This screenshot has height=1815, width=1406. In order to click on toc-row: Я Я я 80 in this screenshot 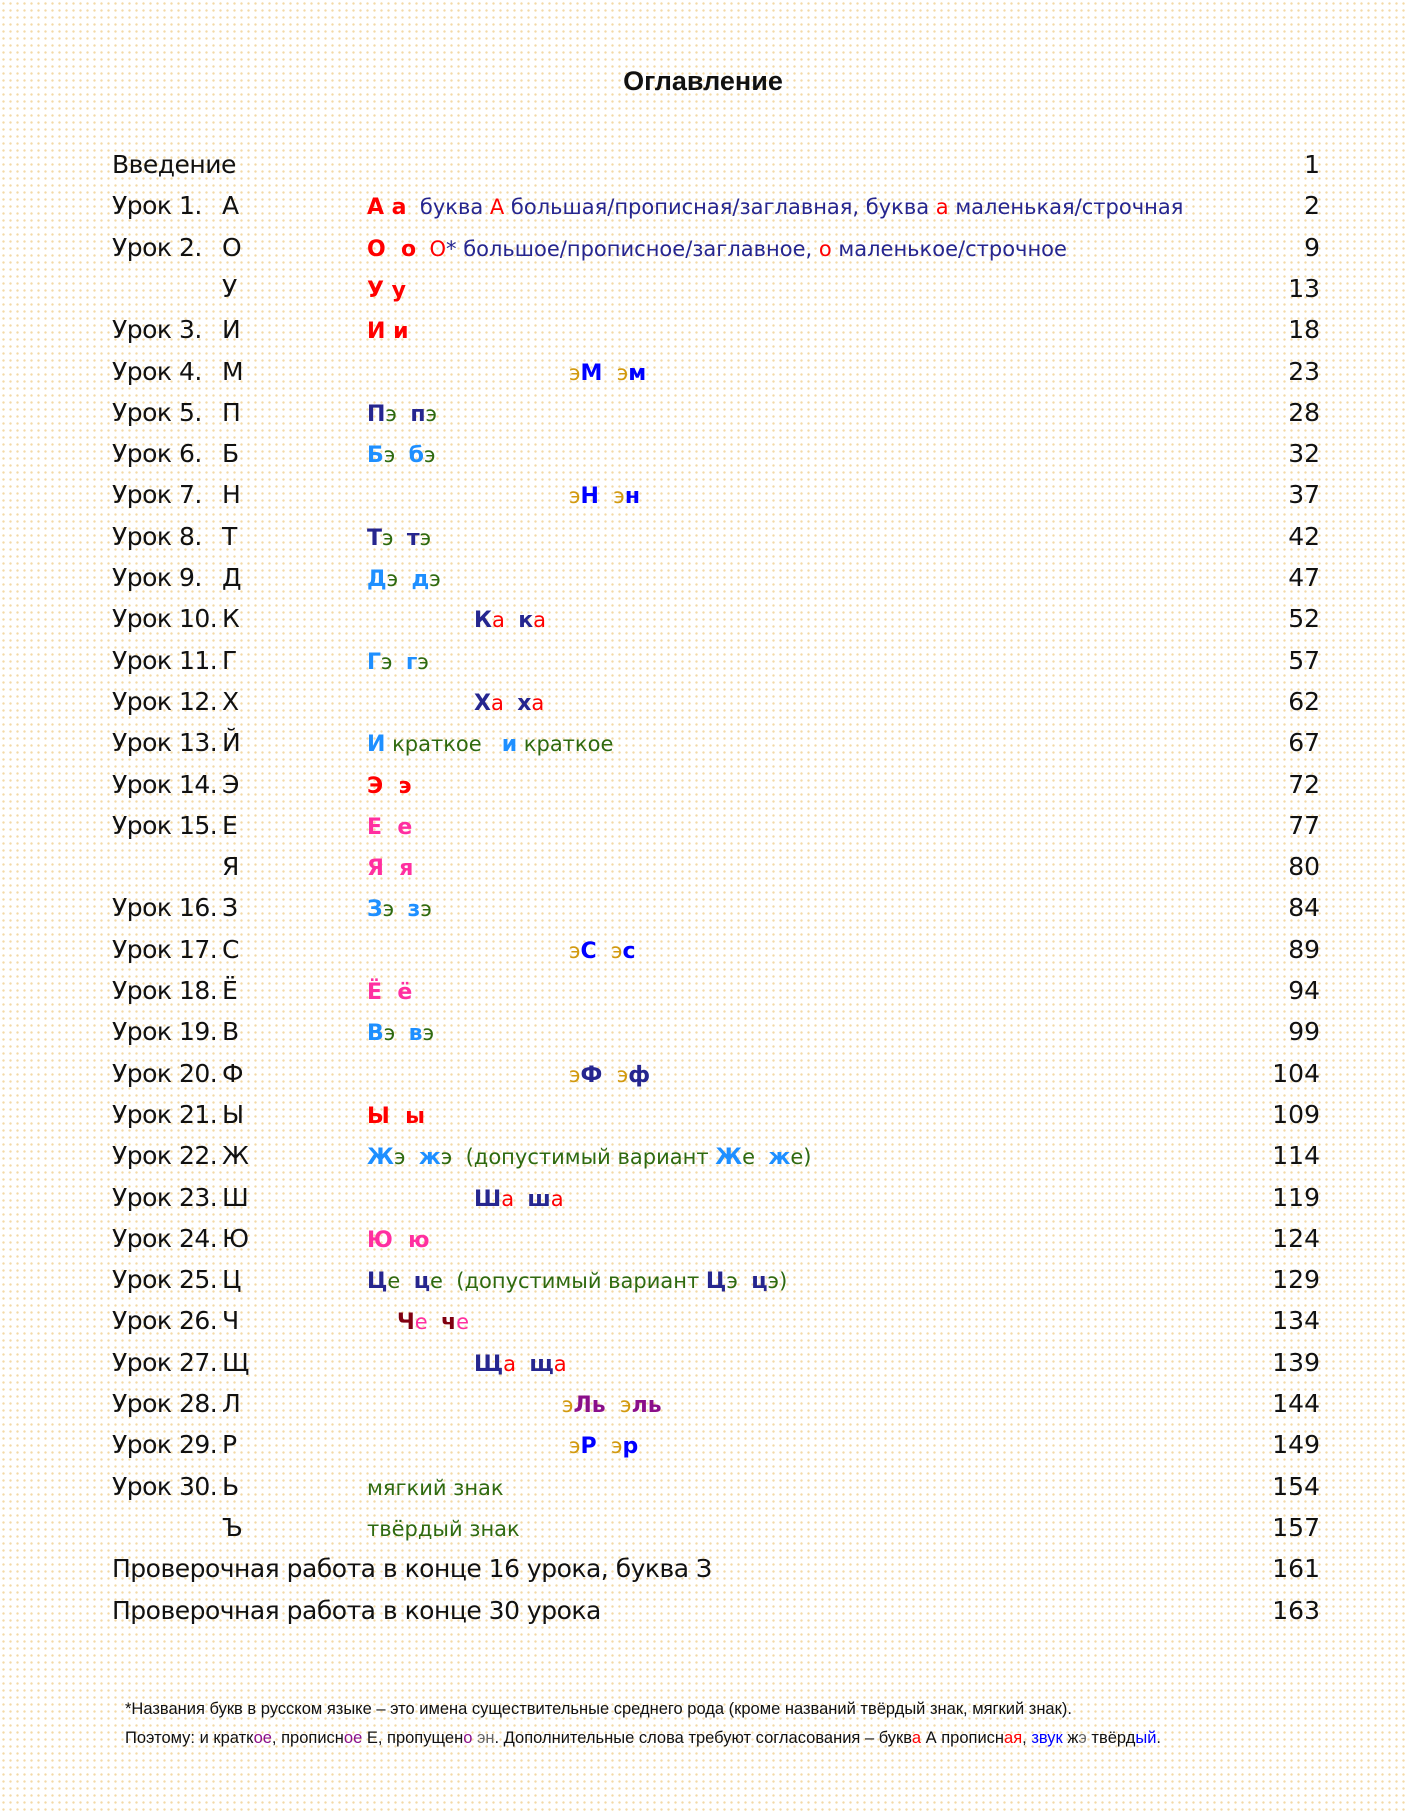, I will do `click(703, 872)`.